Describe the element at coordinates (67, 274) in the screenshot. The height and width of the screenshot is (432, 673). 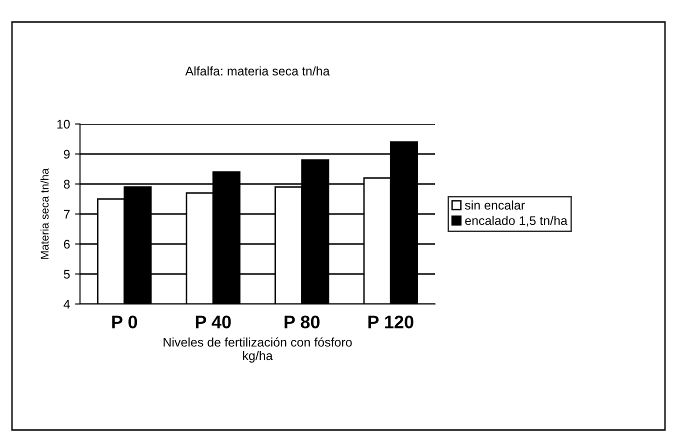
I see `y-tick-label: 5` at that location.